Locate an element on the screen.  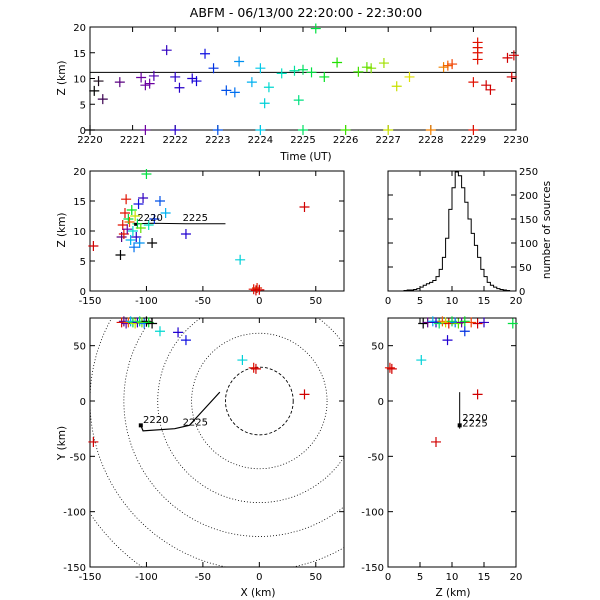
y-tick-label: -50 is located at coordinates (78, 457).